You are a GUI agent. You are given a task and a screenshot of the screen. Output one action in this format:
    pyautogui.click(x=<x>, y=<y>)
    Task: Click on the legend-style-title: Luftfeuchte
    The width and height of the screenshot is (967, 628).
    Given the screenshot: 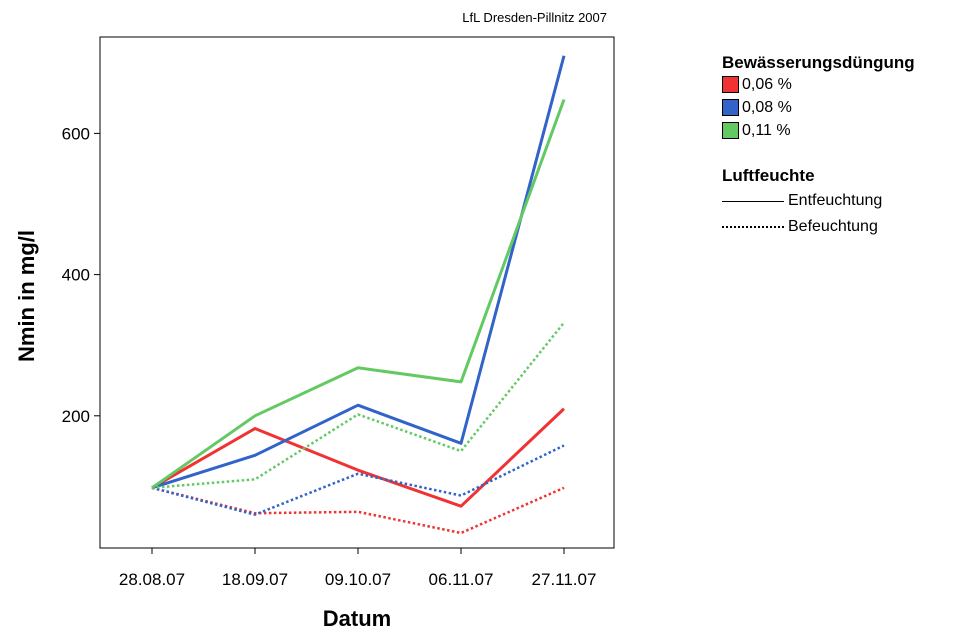 What is the action you would take?
    pyautogui.click(x=768, y=175)
    